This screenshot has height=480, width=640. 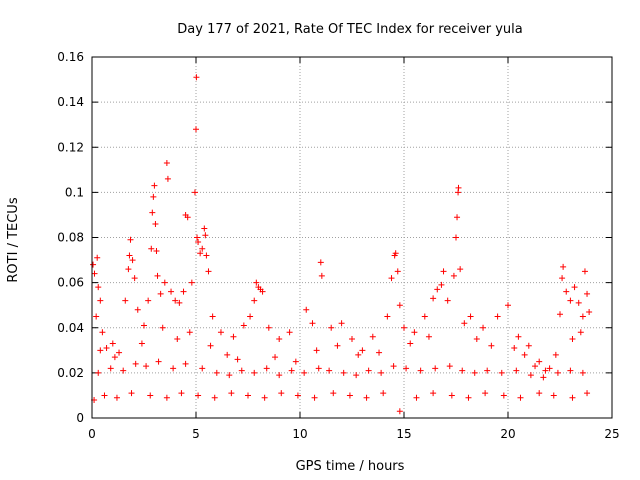 I want to click on y-tick-label: 0.08, so click(x=70, y=238).